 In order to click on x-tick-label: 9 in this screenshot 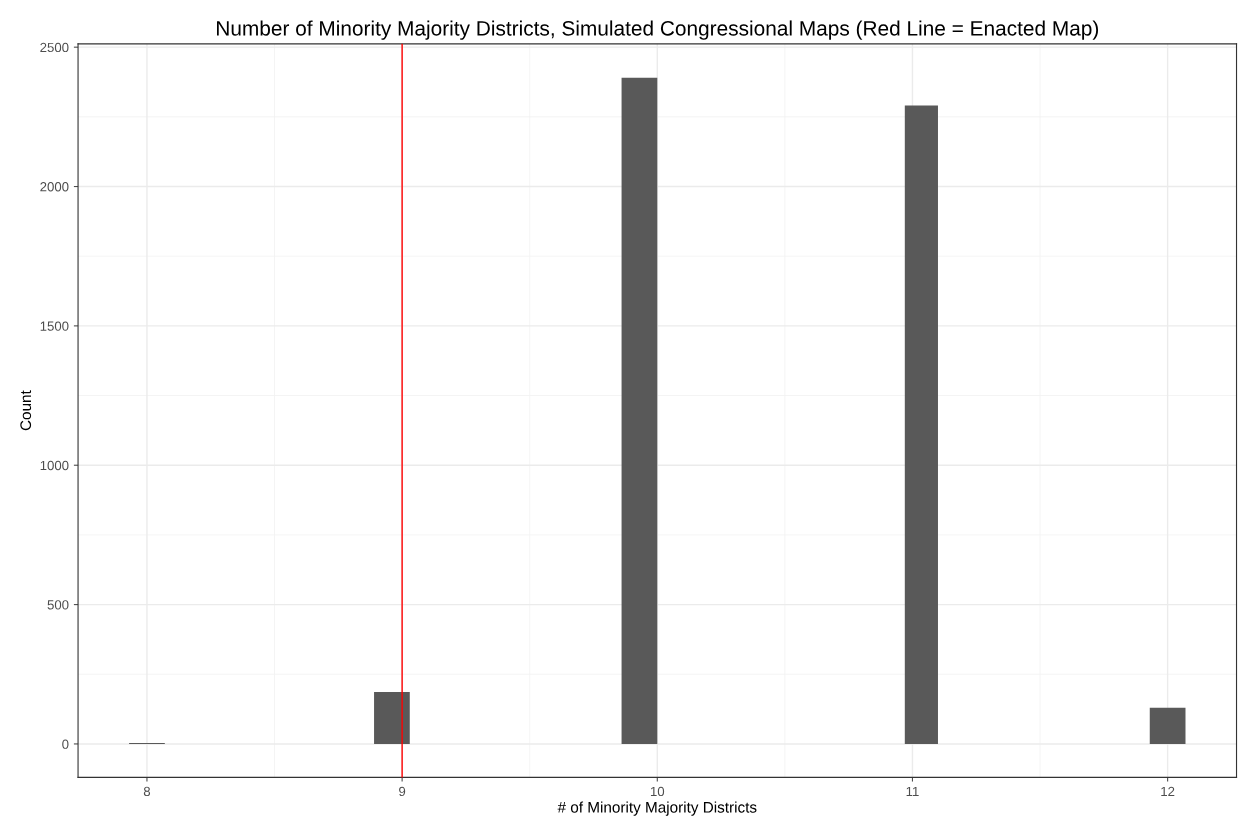, I will do `click(402, 791)`.